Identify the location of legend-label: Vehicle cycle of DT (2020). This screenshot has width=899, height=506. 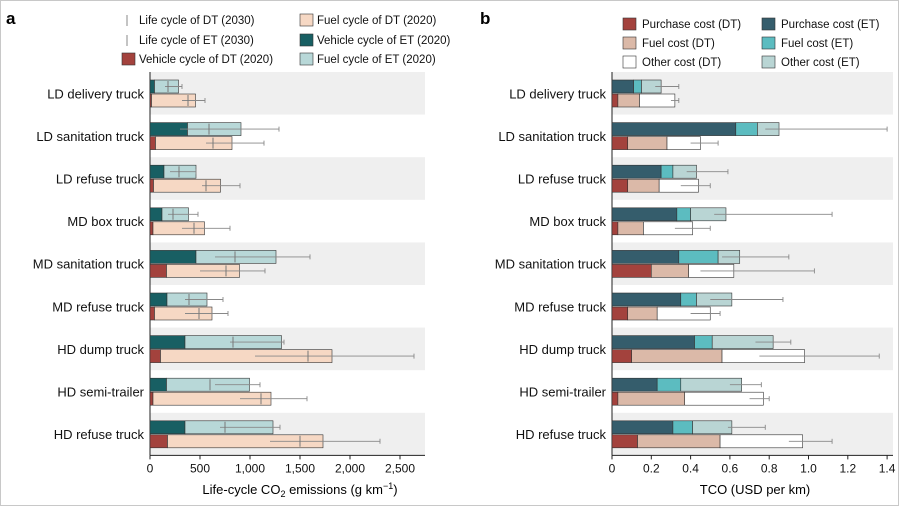
(206, 60).